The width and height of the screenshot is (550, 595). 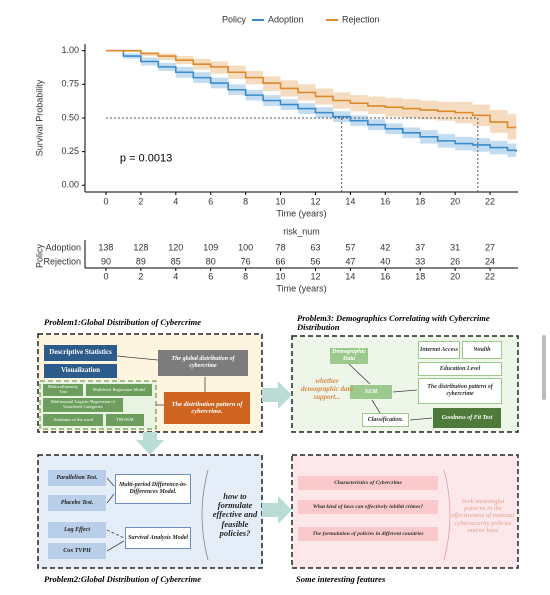 I want to click on node: Characteristics of Cybercrime, so click(x=368, y=483).